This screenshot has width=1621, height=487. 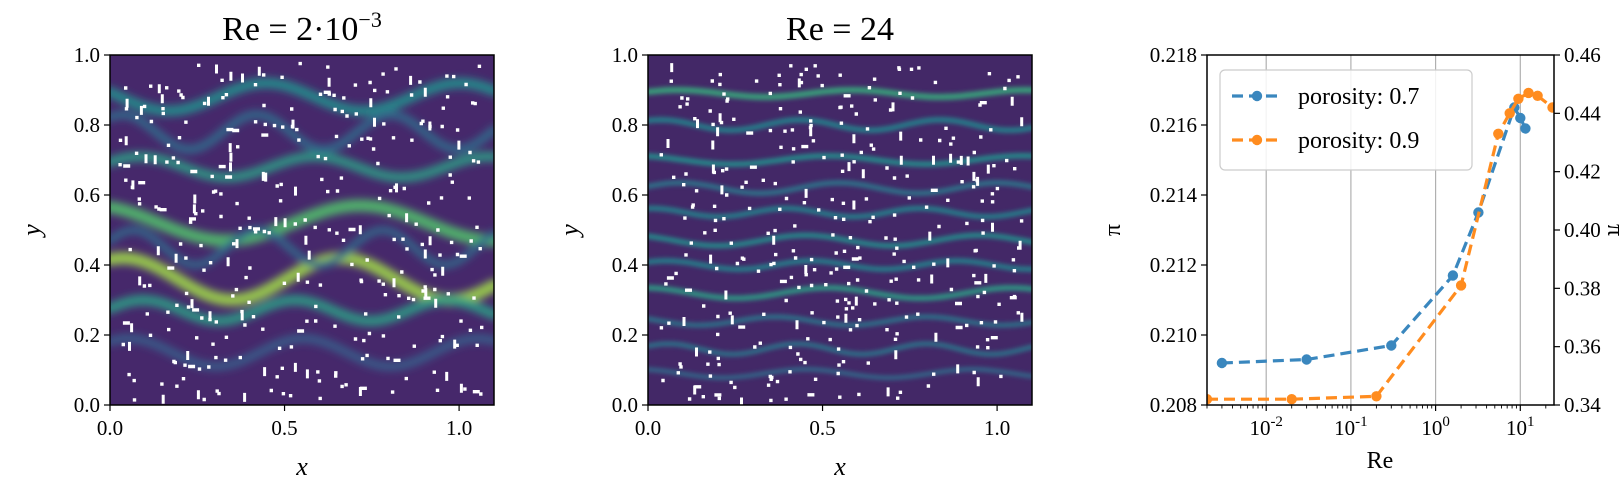 I want to click on panel-a-ytick-label: 0.8, so click(x=87, y=125).